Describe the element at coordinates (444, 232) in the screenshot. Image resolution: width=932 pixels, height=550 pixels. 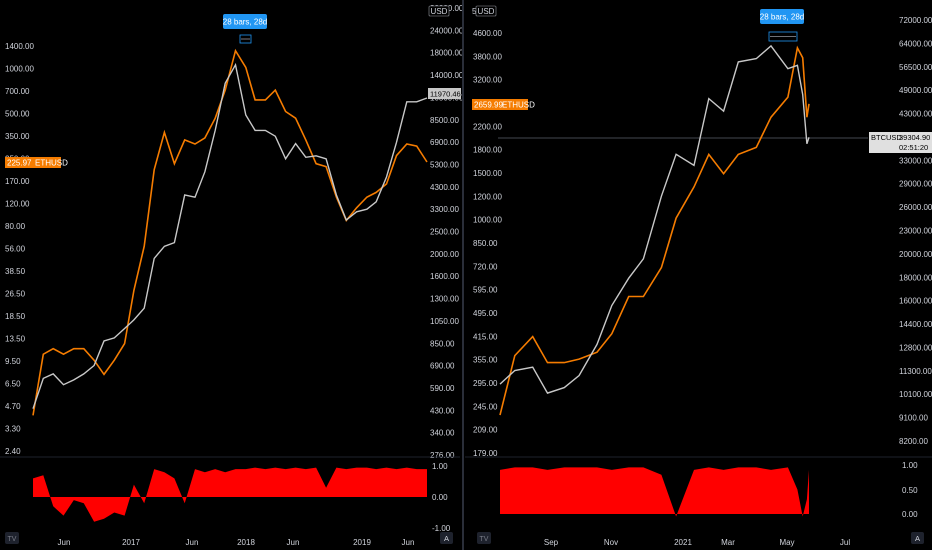
I see `right-axis-tick: 2500.00` at that location.